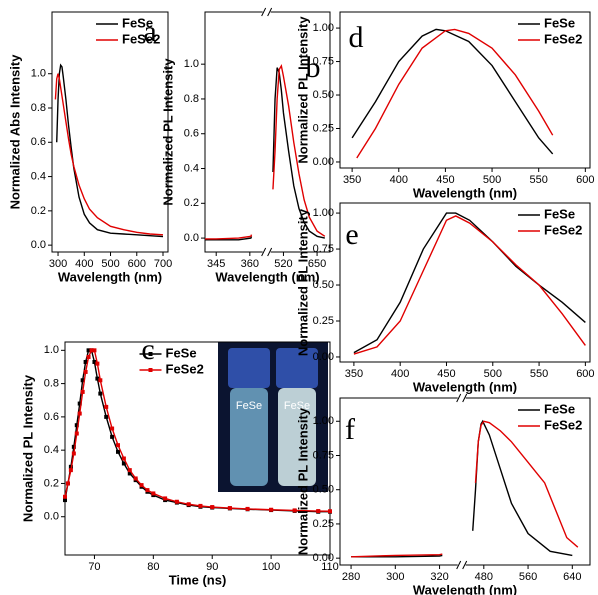  Describe the element at coordinates (439, 577) in the screenshot. I see `x-tick-label: 320` at that location.